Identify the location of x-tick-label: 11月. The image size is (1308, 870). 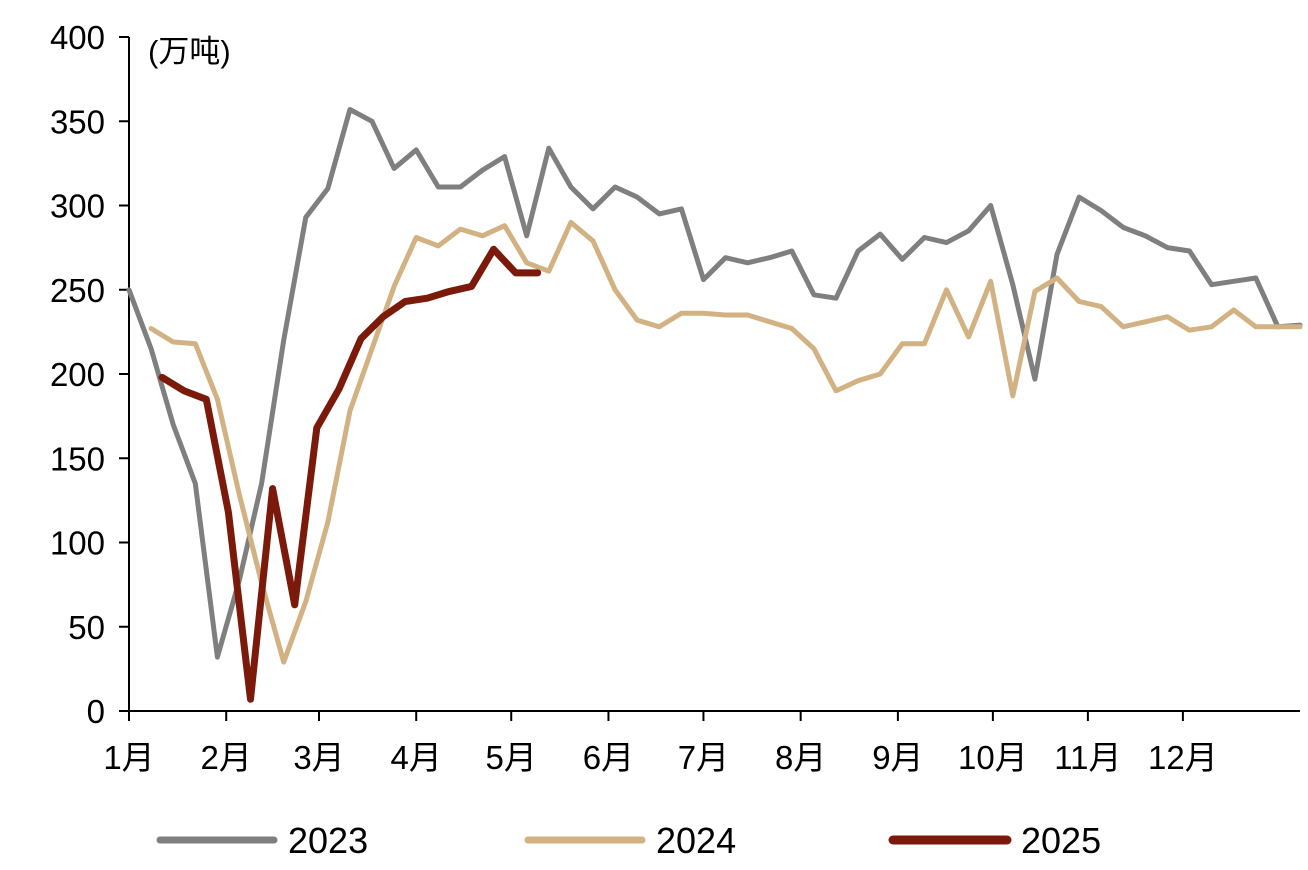
(1087, 757).